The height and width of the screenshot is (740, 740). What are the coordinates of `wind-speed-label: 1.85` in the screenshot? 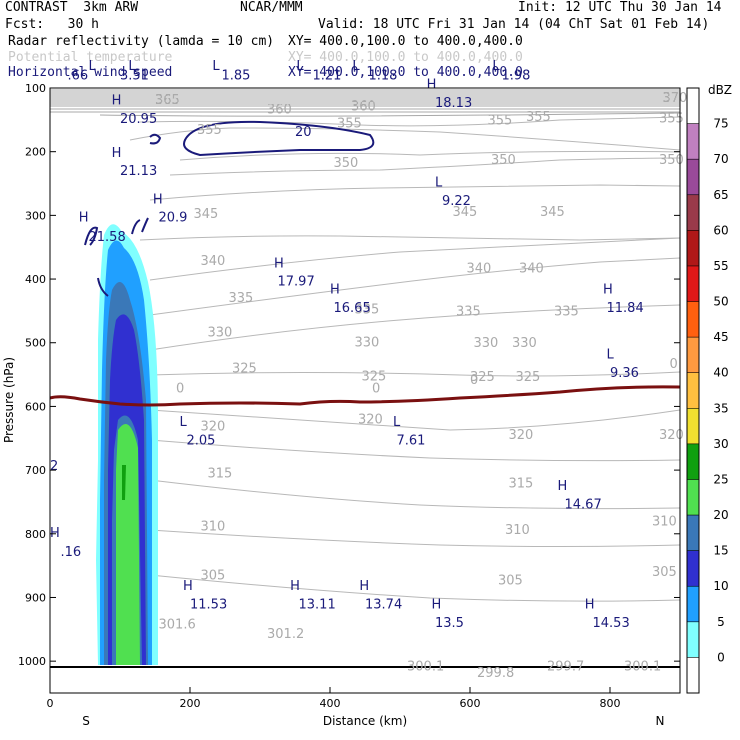 It's located at (236, 76).